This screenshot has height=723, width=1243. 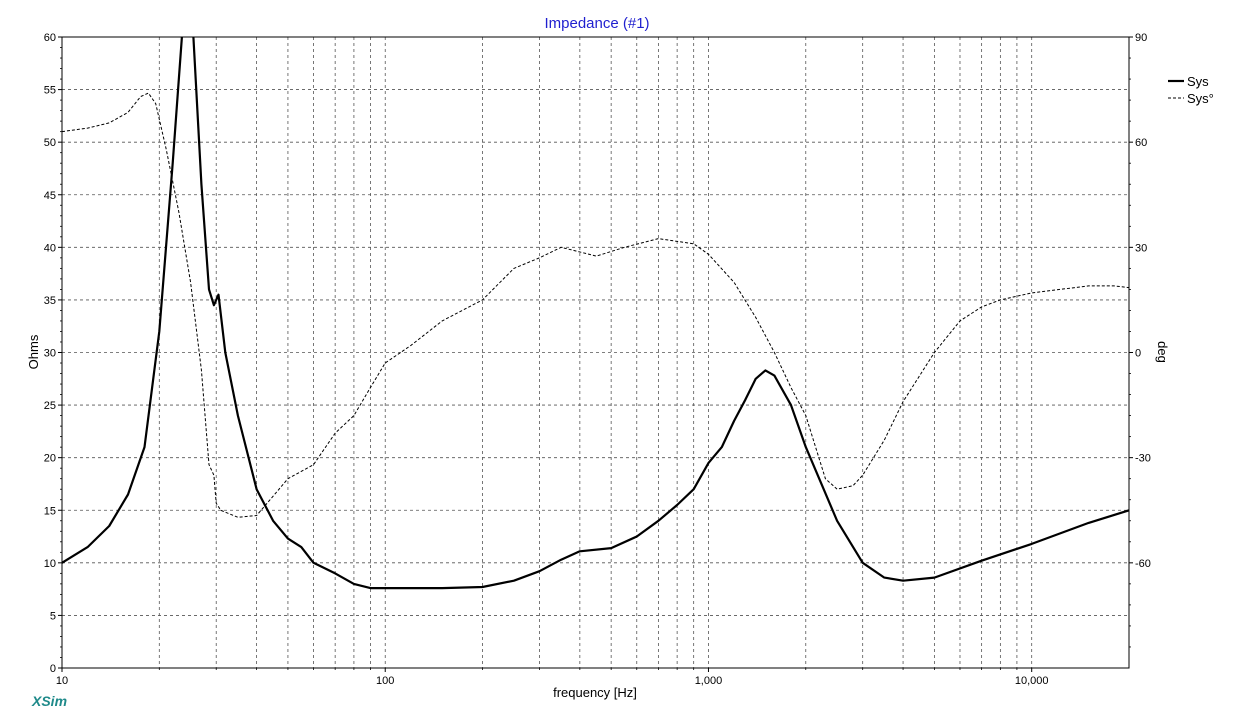 What do you see at coordinates (1138, 354) in the screenshot?
I see `y-right-tick-label: 0` at bounding box center [1138, 354].